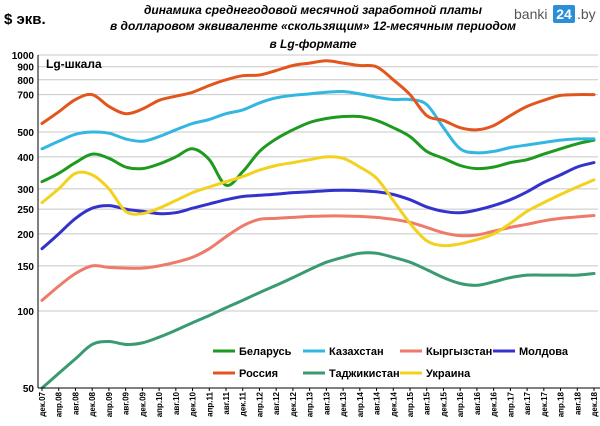 Image resolution: width=600 pixels, height=426 pixels. I want to click on x-tick-label: дек.12, so click(293, 403).